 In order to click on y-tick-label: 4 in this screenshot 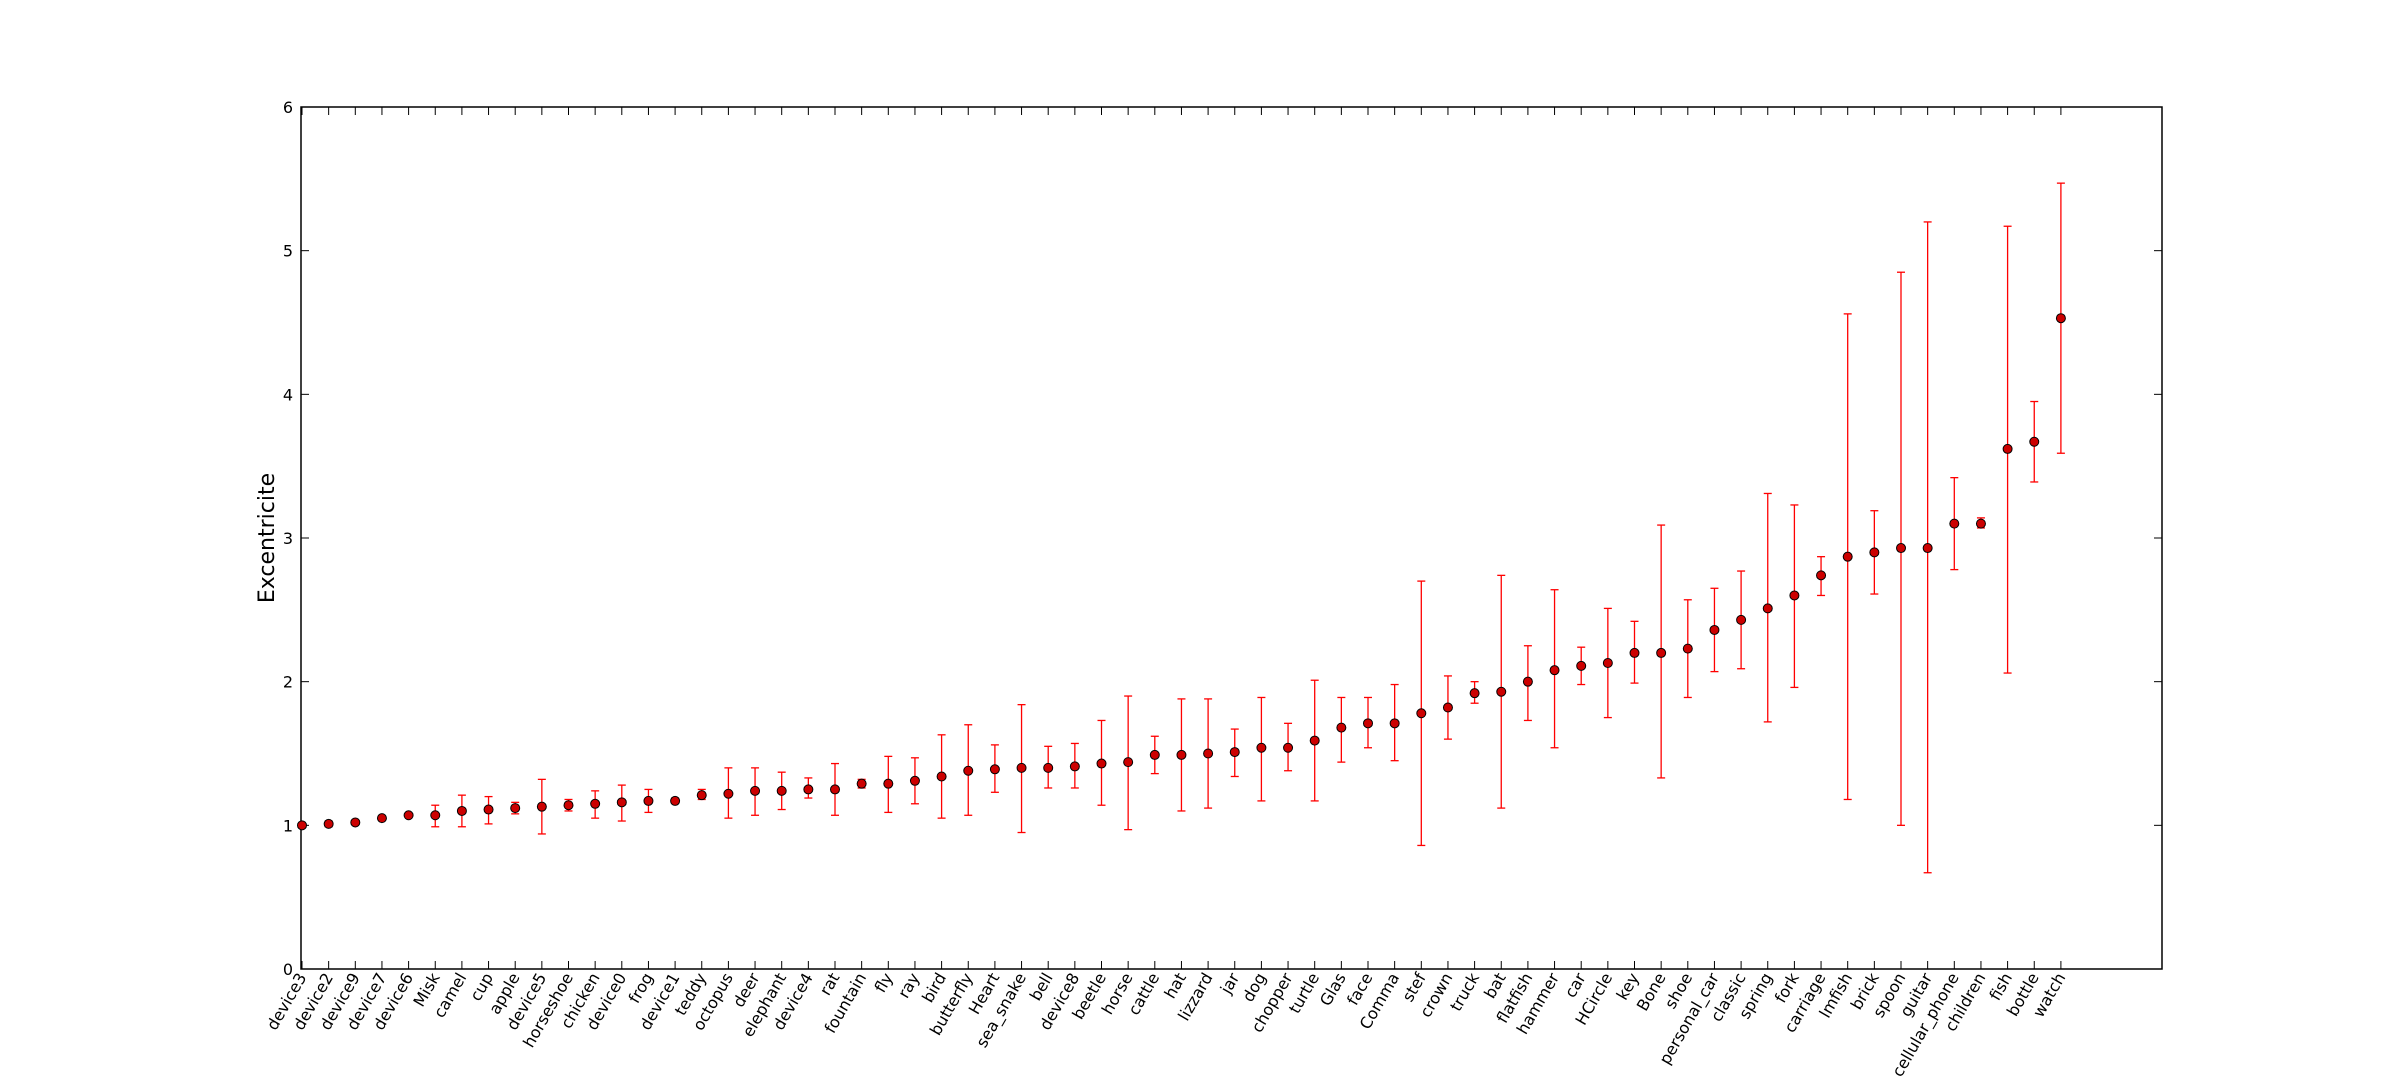, I will do `click(288, 394)`.